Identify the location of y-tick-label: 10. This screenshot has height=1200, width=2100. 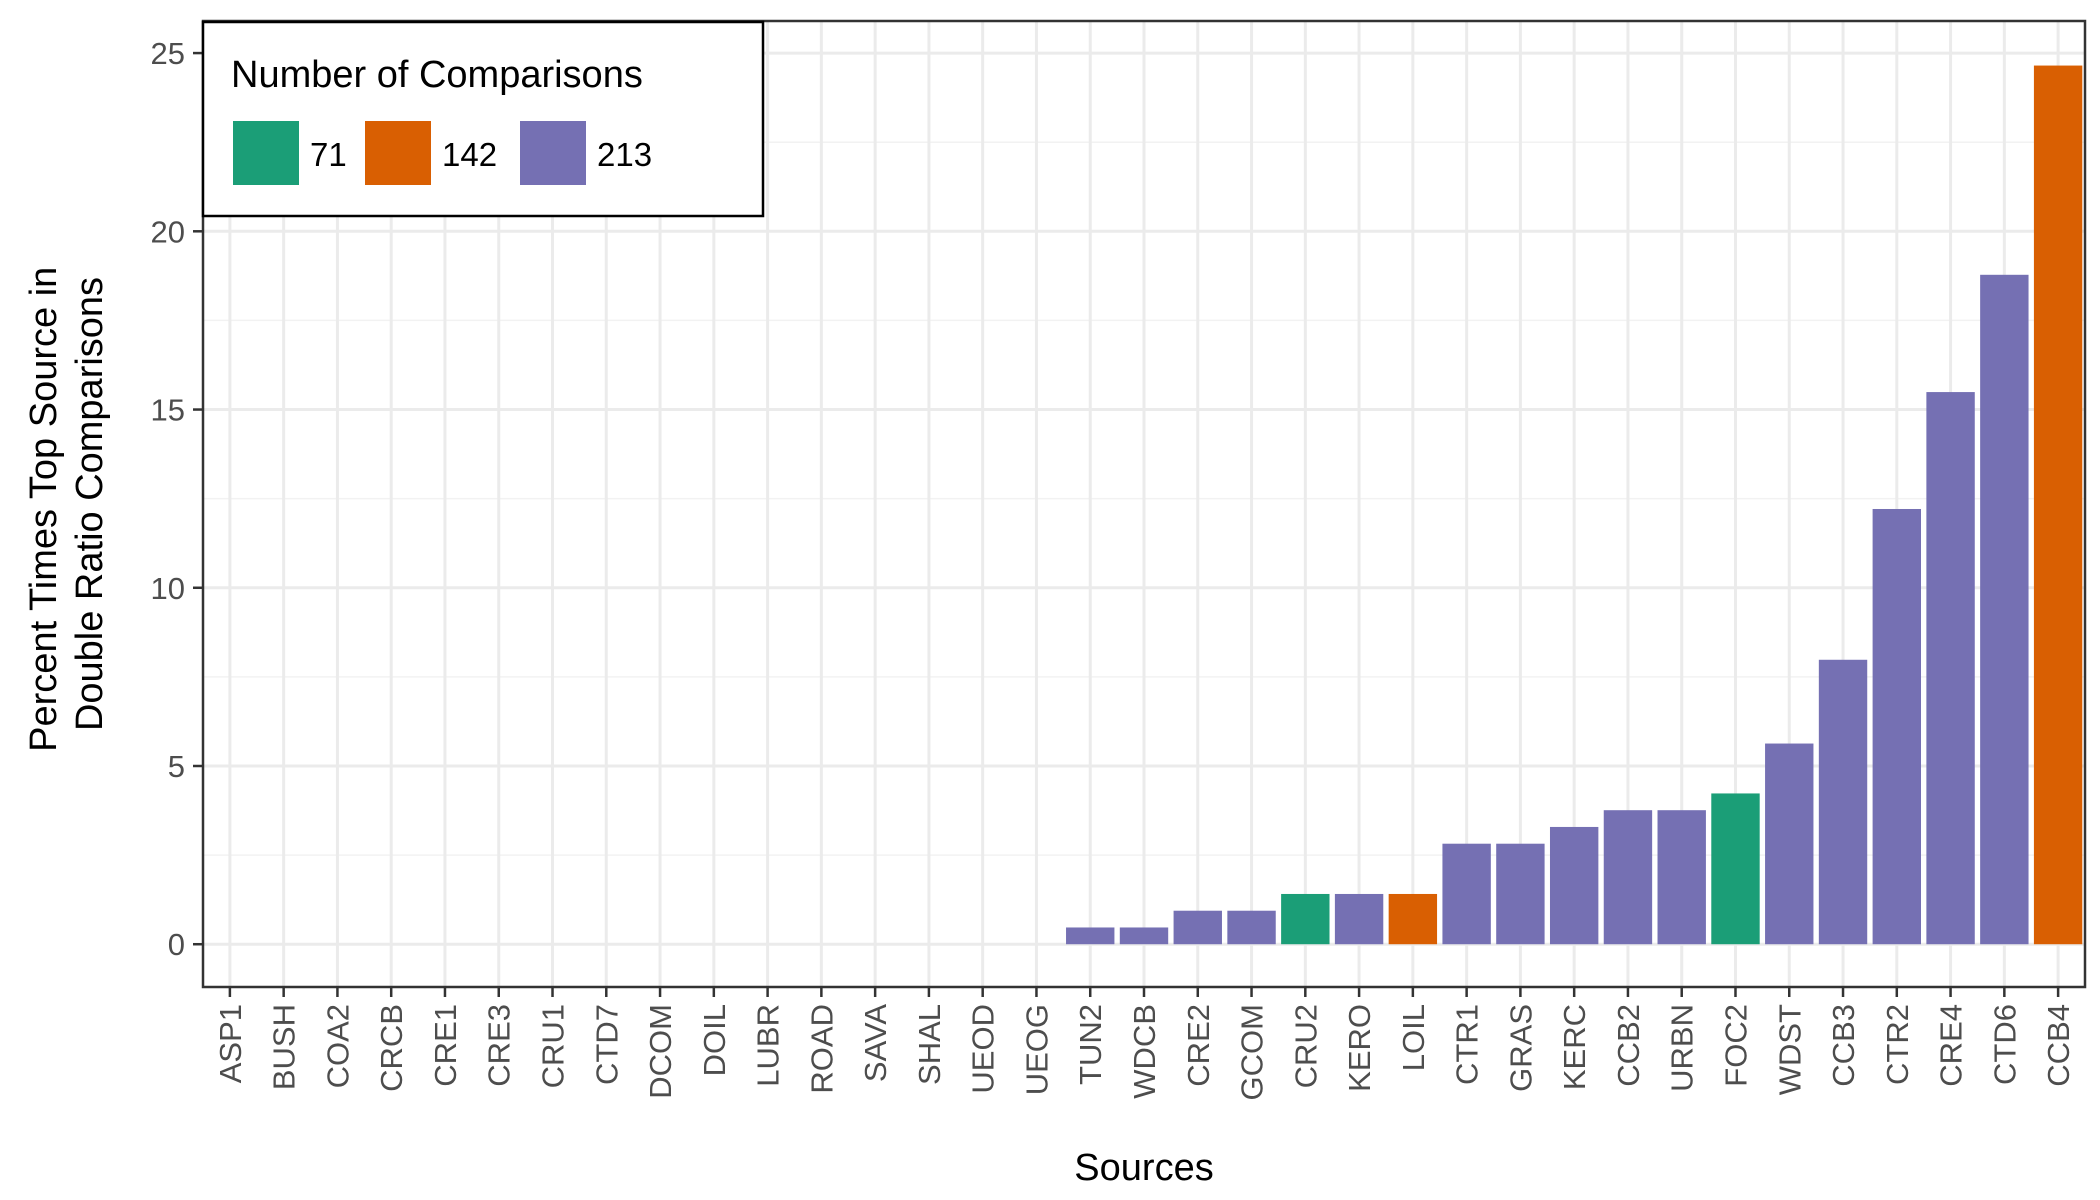
(168, 588).